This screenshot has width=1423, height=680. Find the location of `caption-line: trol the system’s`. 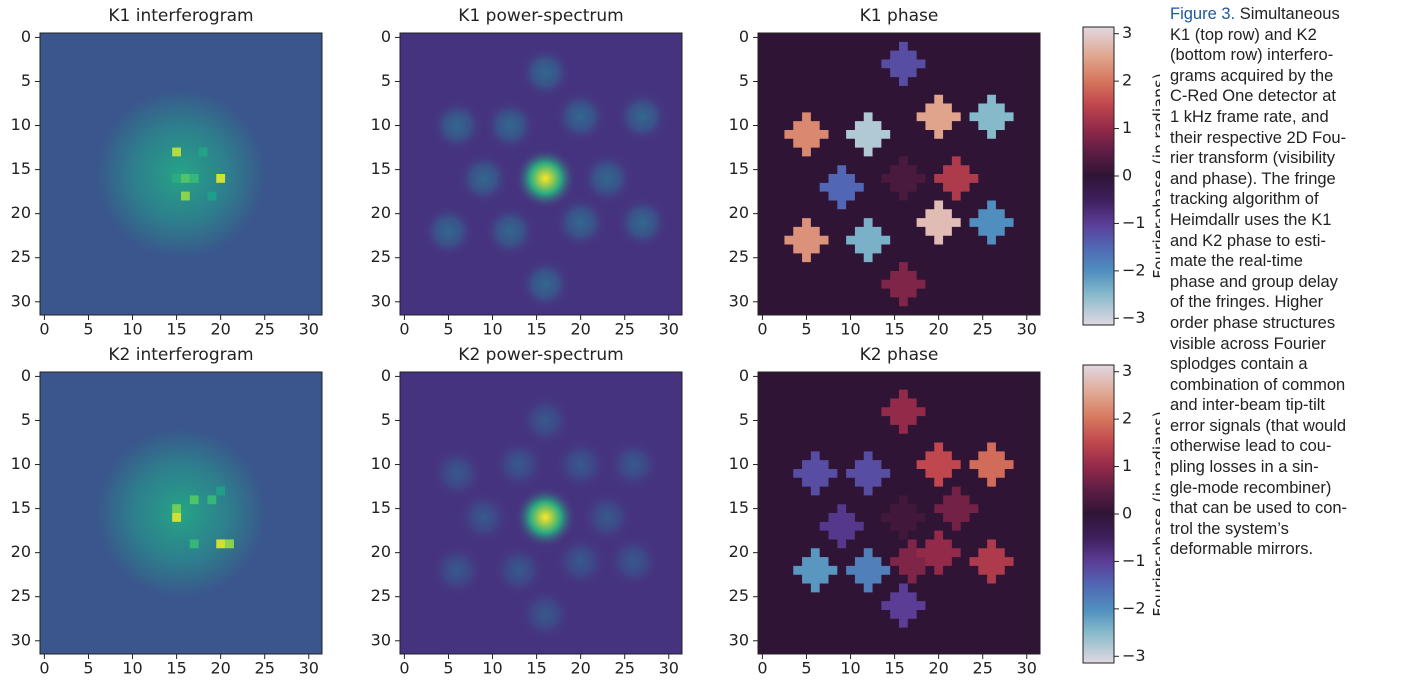

caption-line: trol the system’s is located at coordinates (1229, 528).